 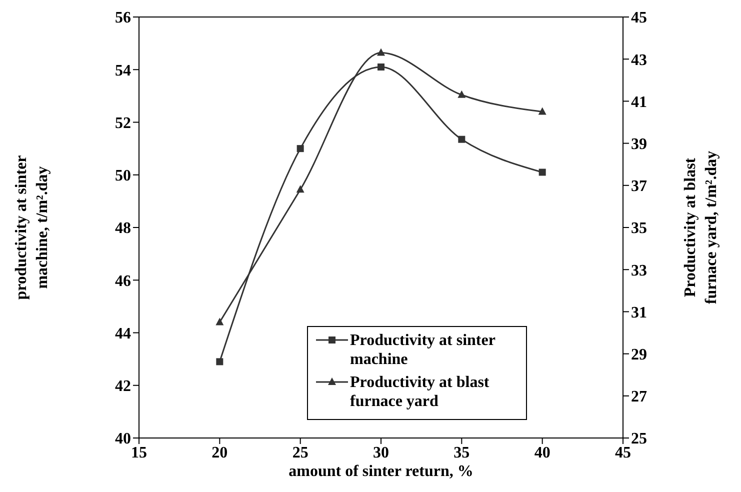 What do you see at coordinates (639, 187) in the screenshot?
I see `y2-tick-label: 37` at bounding box center [639, 187].